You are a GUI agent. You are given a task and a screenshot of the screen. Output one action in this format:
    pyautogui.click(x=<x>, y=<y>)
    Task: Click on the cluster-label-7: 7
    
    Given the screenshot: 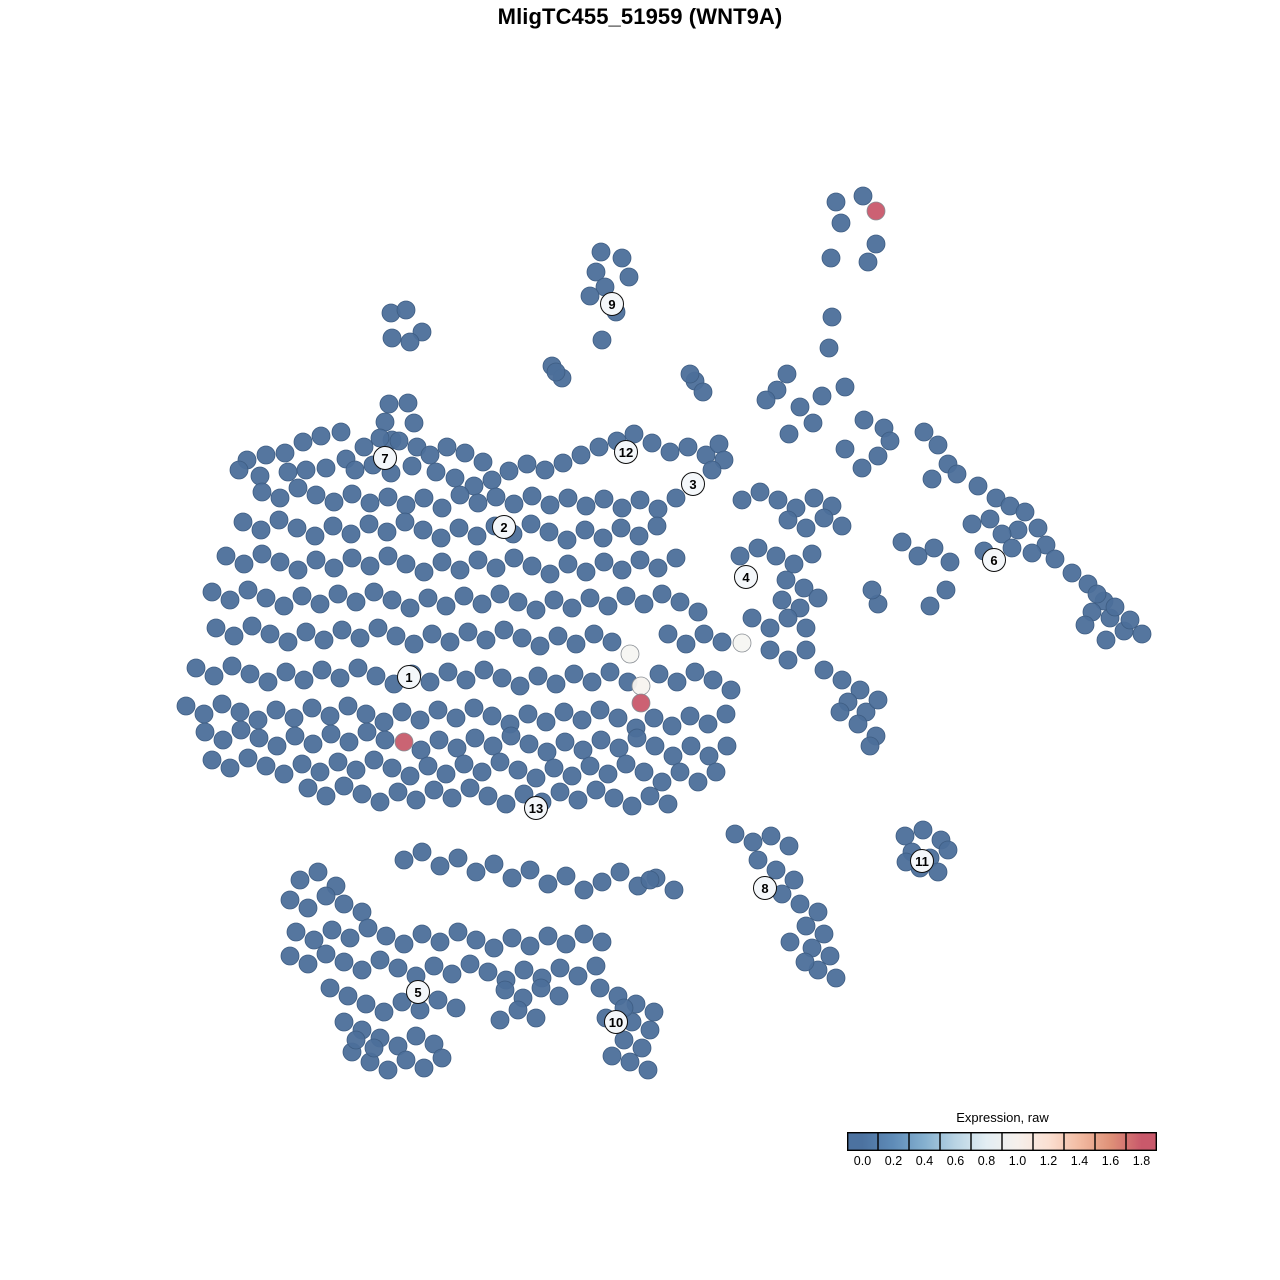 What is the action you would take?
    pyautogui.click(x=385, y=458)
    